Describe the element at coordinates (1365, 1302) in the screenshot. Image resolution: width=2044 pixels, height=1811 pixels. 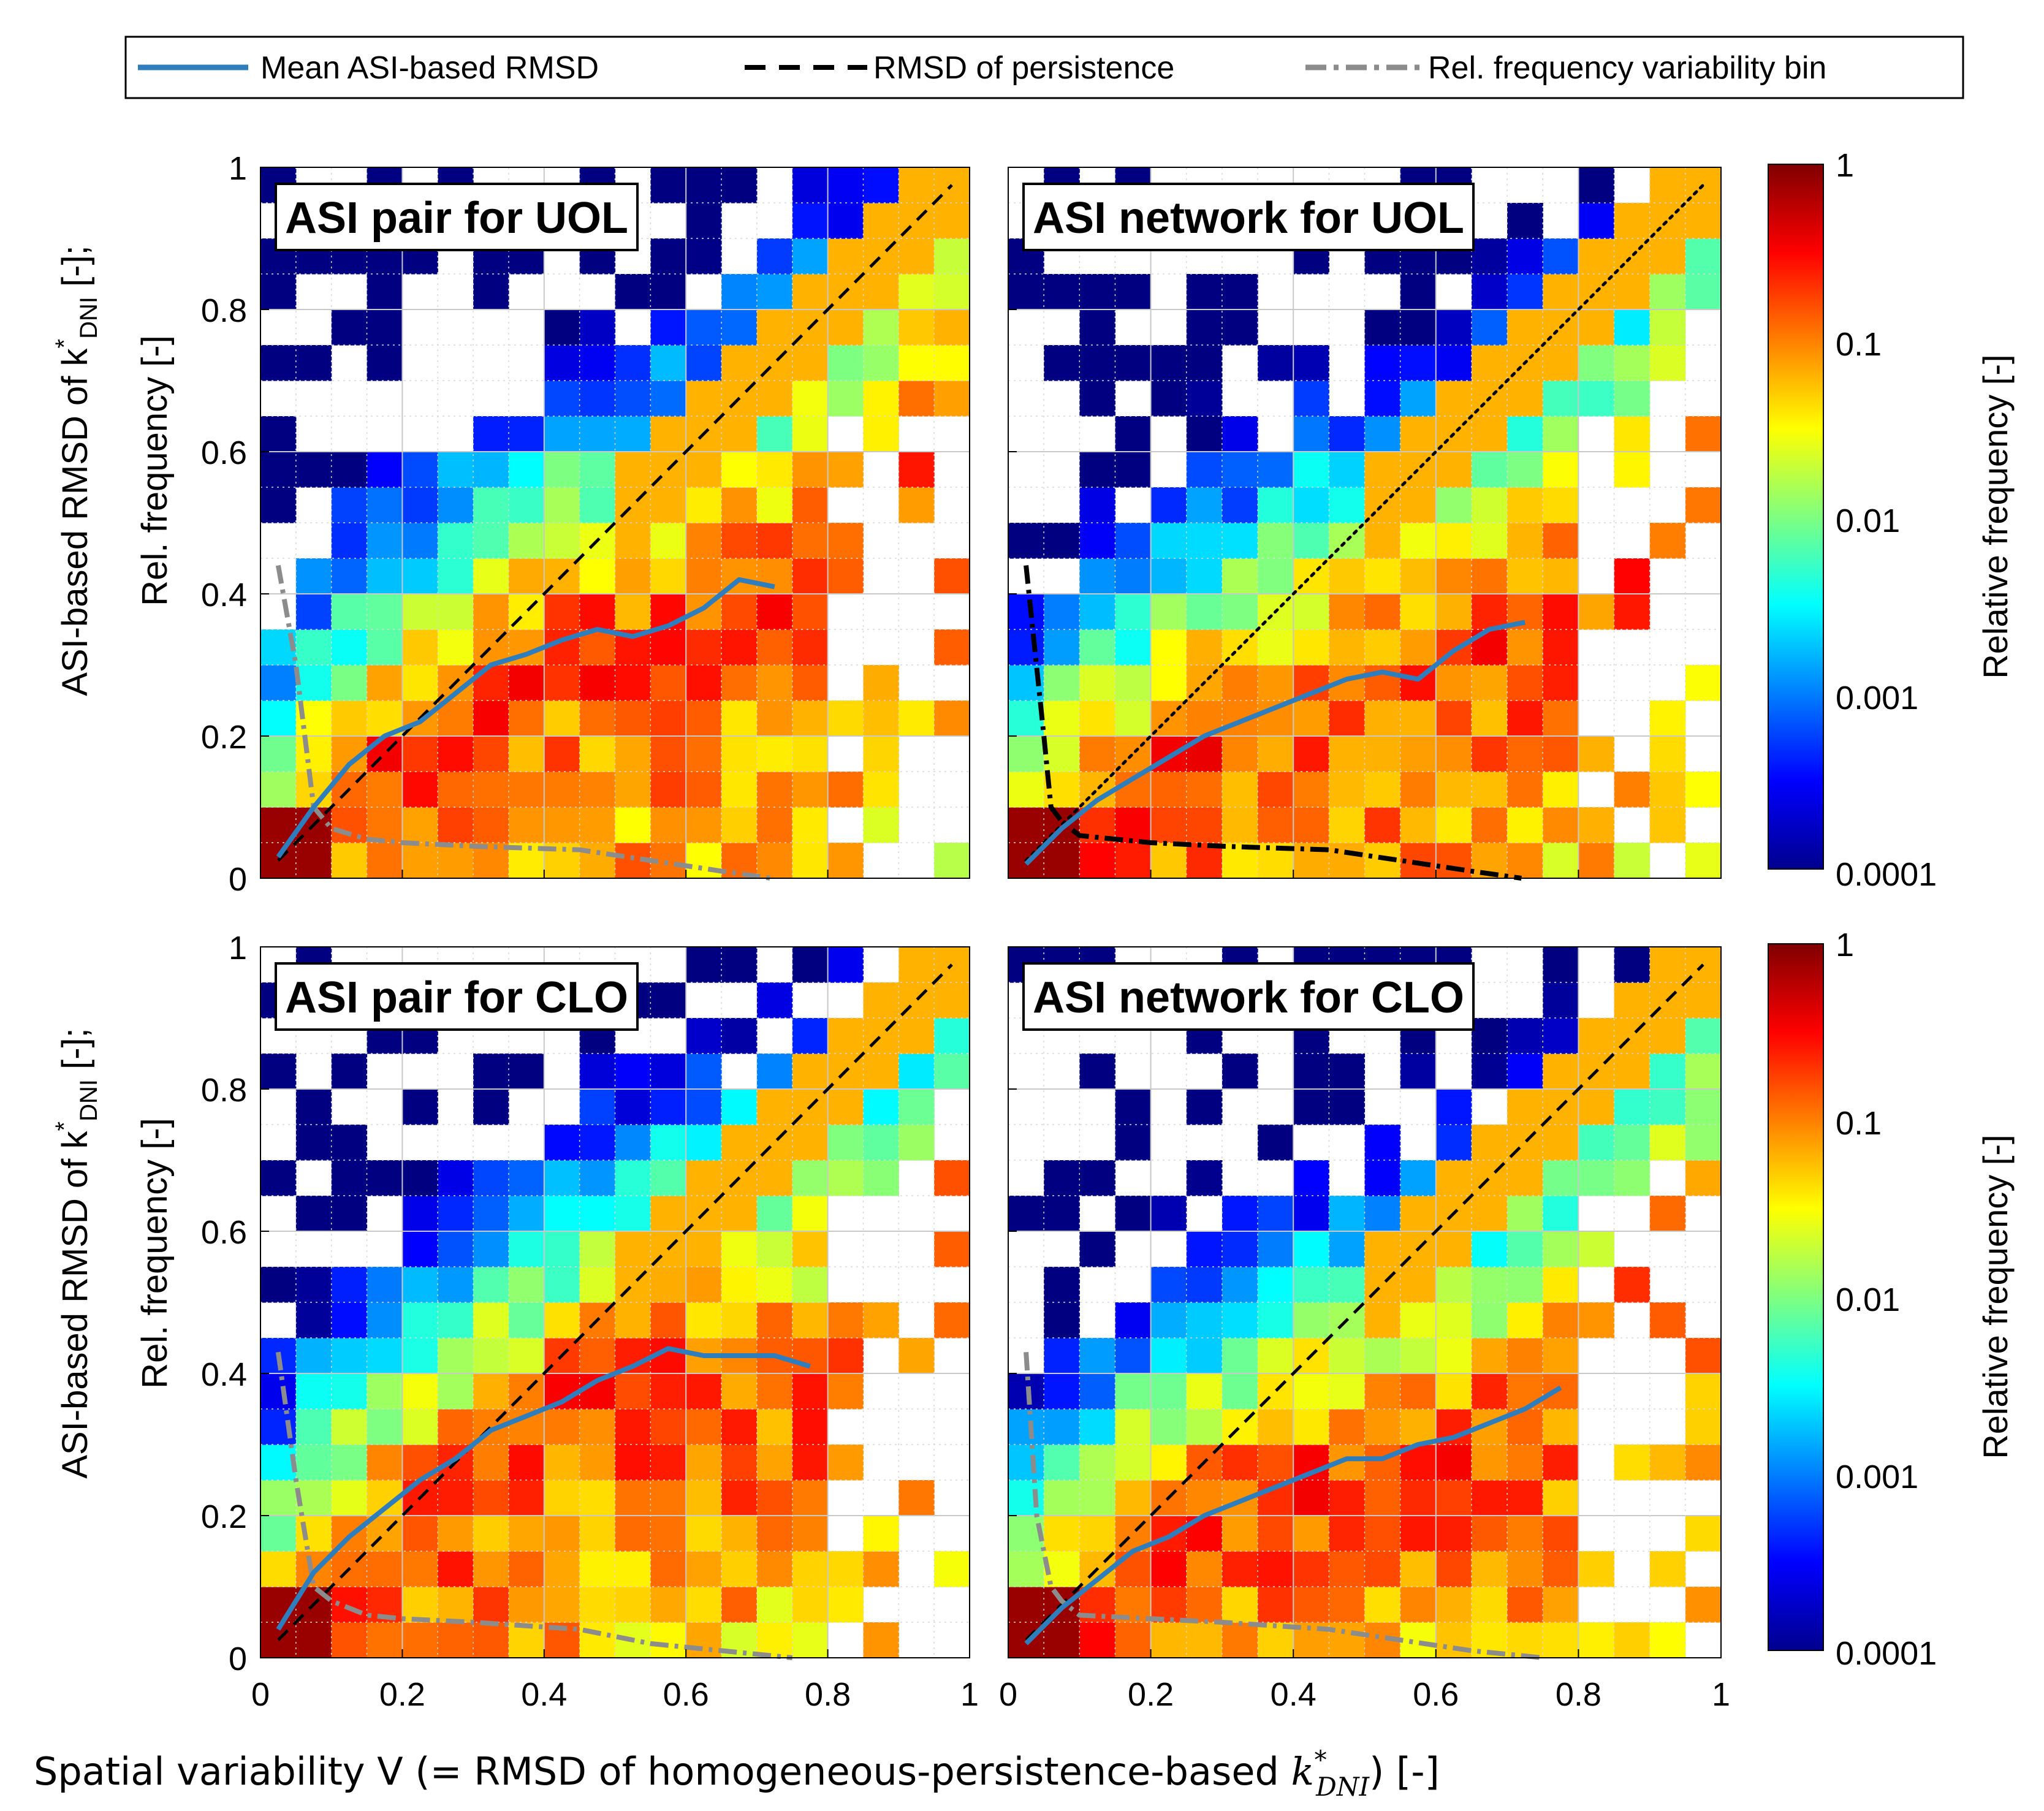
I see `axes-frame` at that location.